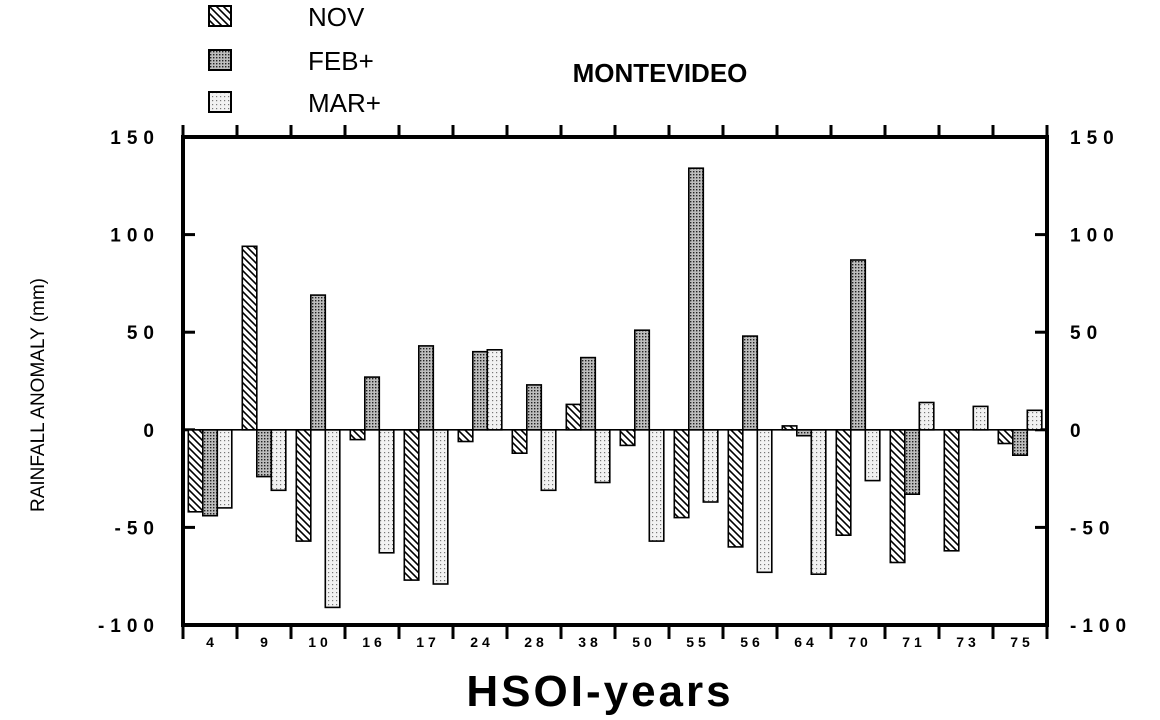 Image resolution: width=1160 pixels, height=720 pixels. I want to click on y-tick-label-right: 100, so click(1095, 236).